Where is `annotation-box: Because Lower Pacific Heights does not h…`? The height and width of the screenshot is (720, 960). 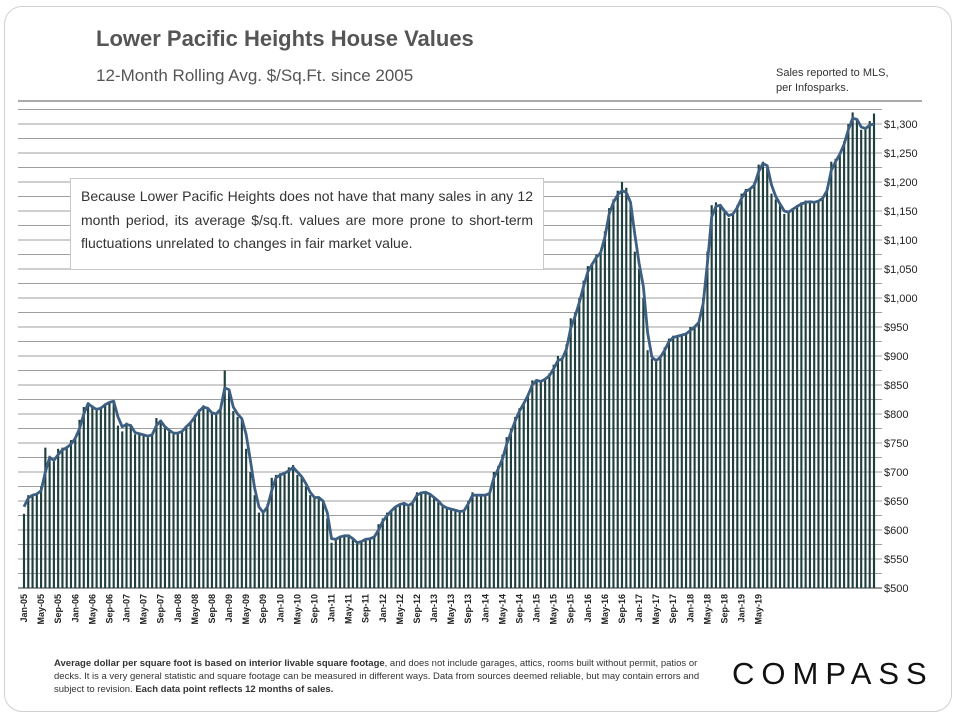
annotation-box: Because Lower Pacific Heights does not h… is located at coordinates (307, 224).